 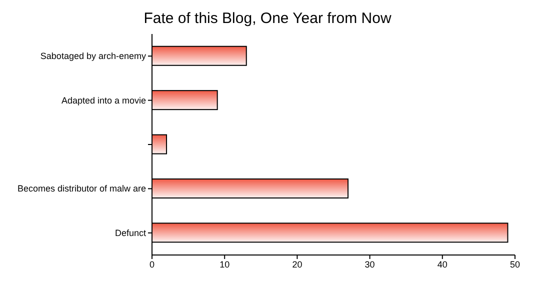 What do you see at coordinates (267, 19) in the screenshot?
I see `chart-title: Fate of this Blog, One Year from Now` at bounding box center [267, 19].